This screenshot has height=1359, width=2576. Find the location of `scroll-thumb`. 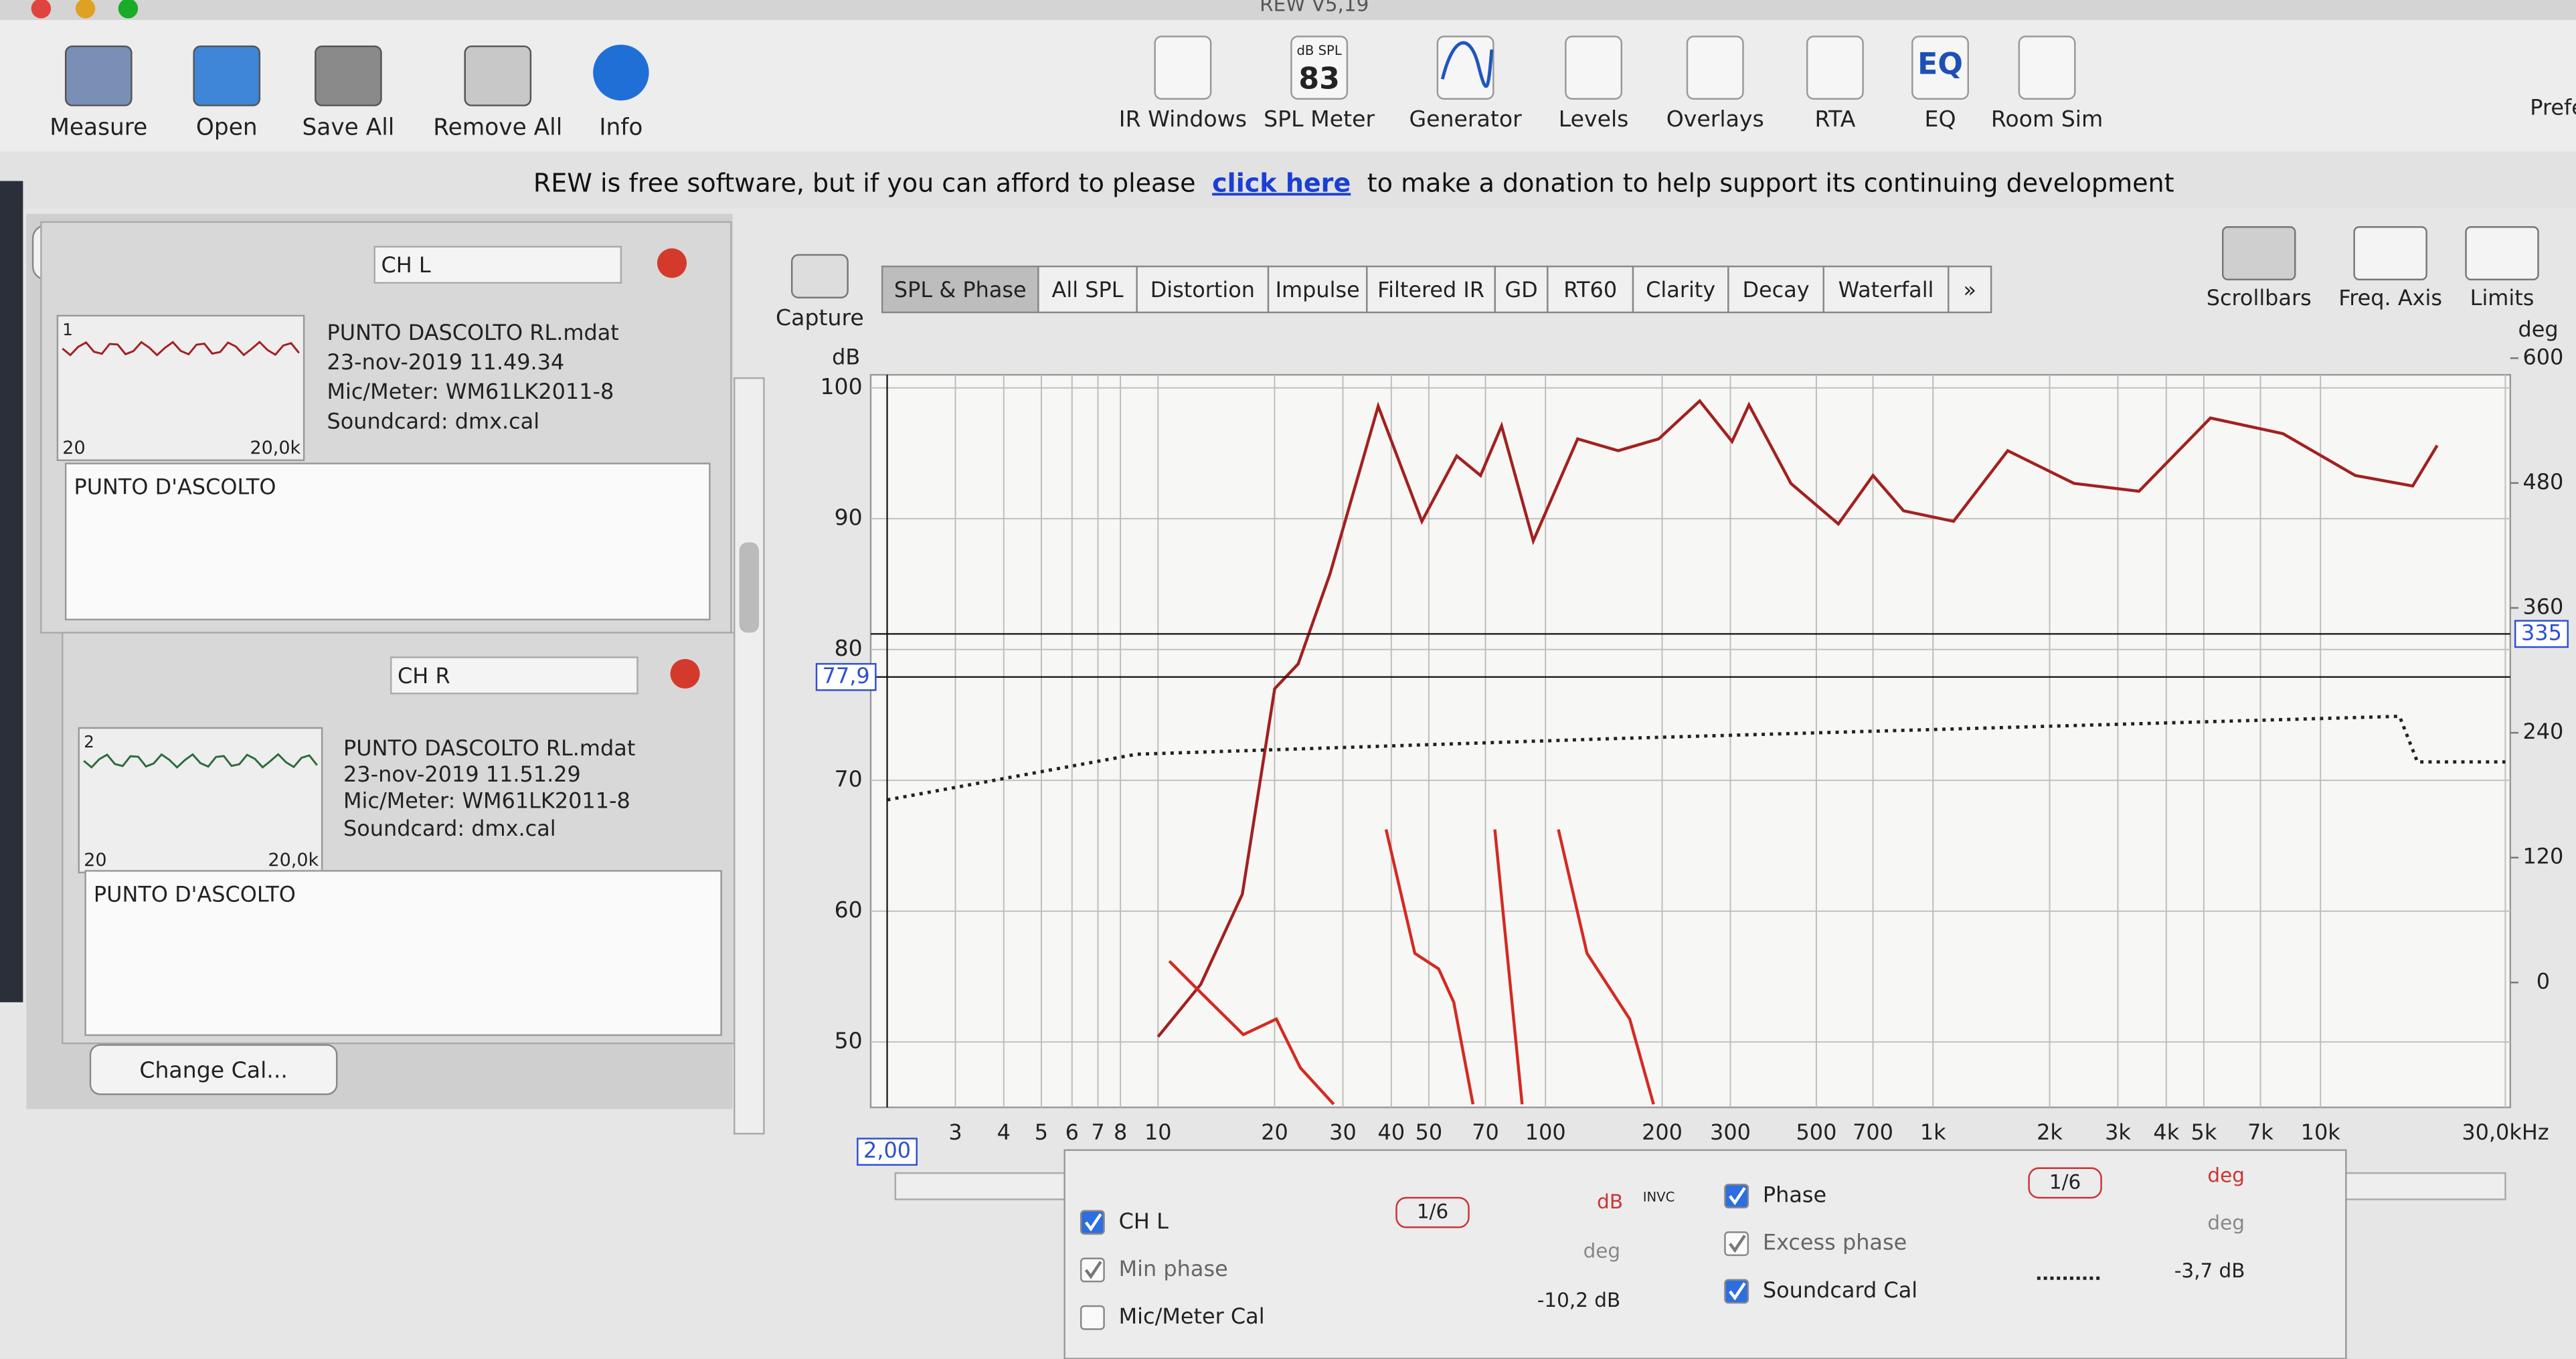

scroll-thumb is located at coordinates (749, 587).